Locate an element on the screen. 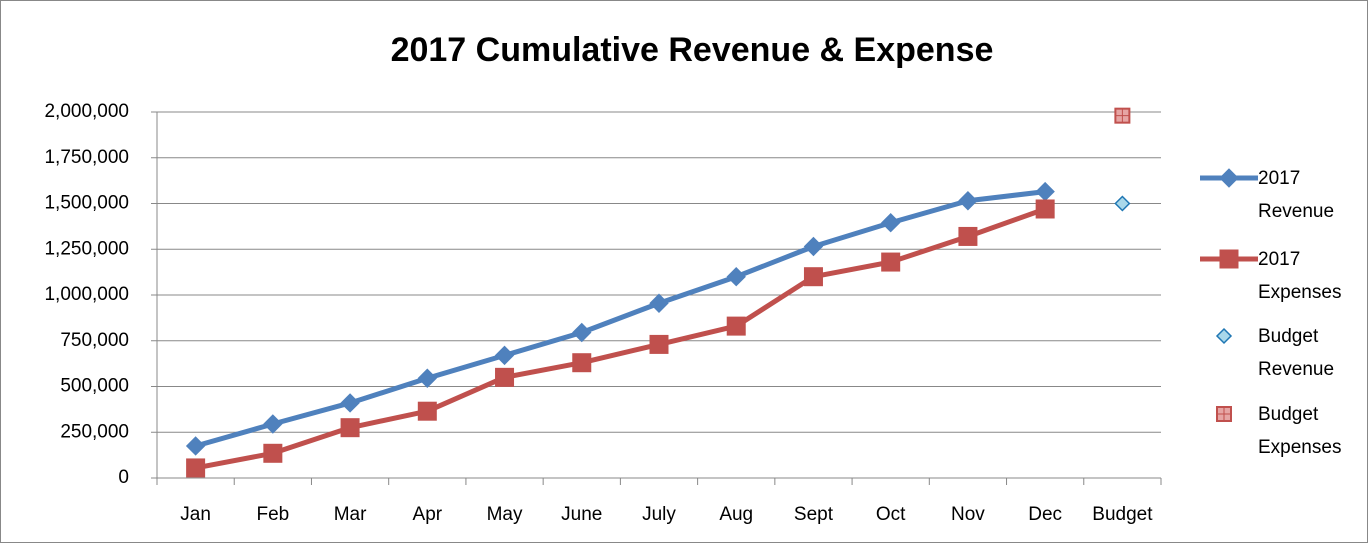 This screenshot has height=544, width=1369. legend-entry: Budget Revenue is located at coordinates (1282, 353).